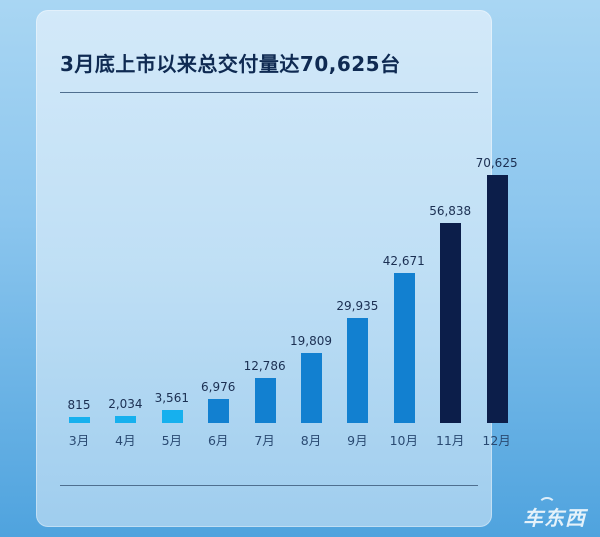  I want to click on bar-group: 29,935 9月, so click(357, 268).